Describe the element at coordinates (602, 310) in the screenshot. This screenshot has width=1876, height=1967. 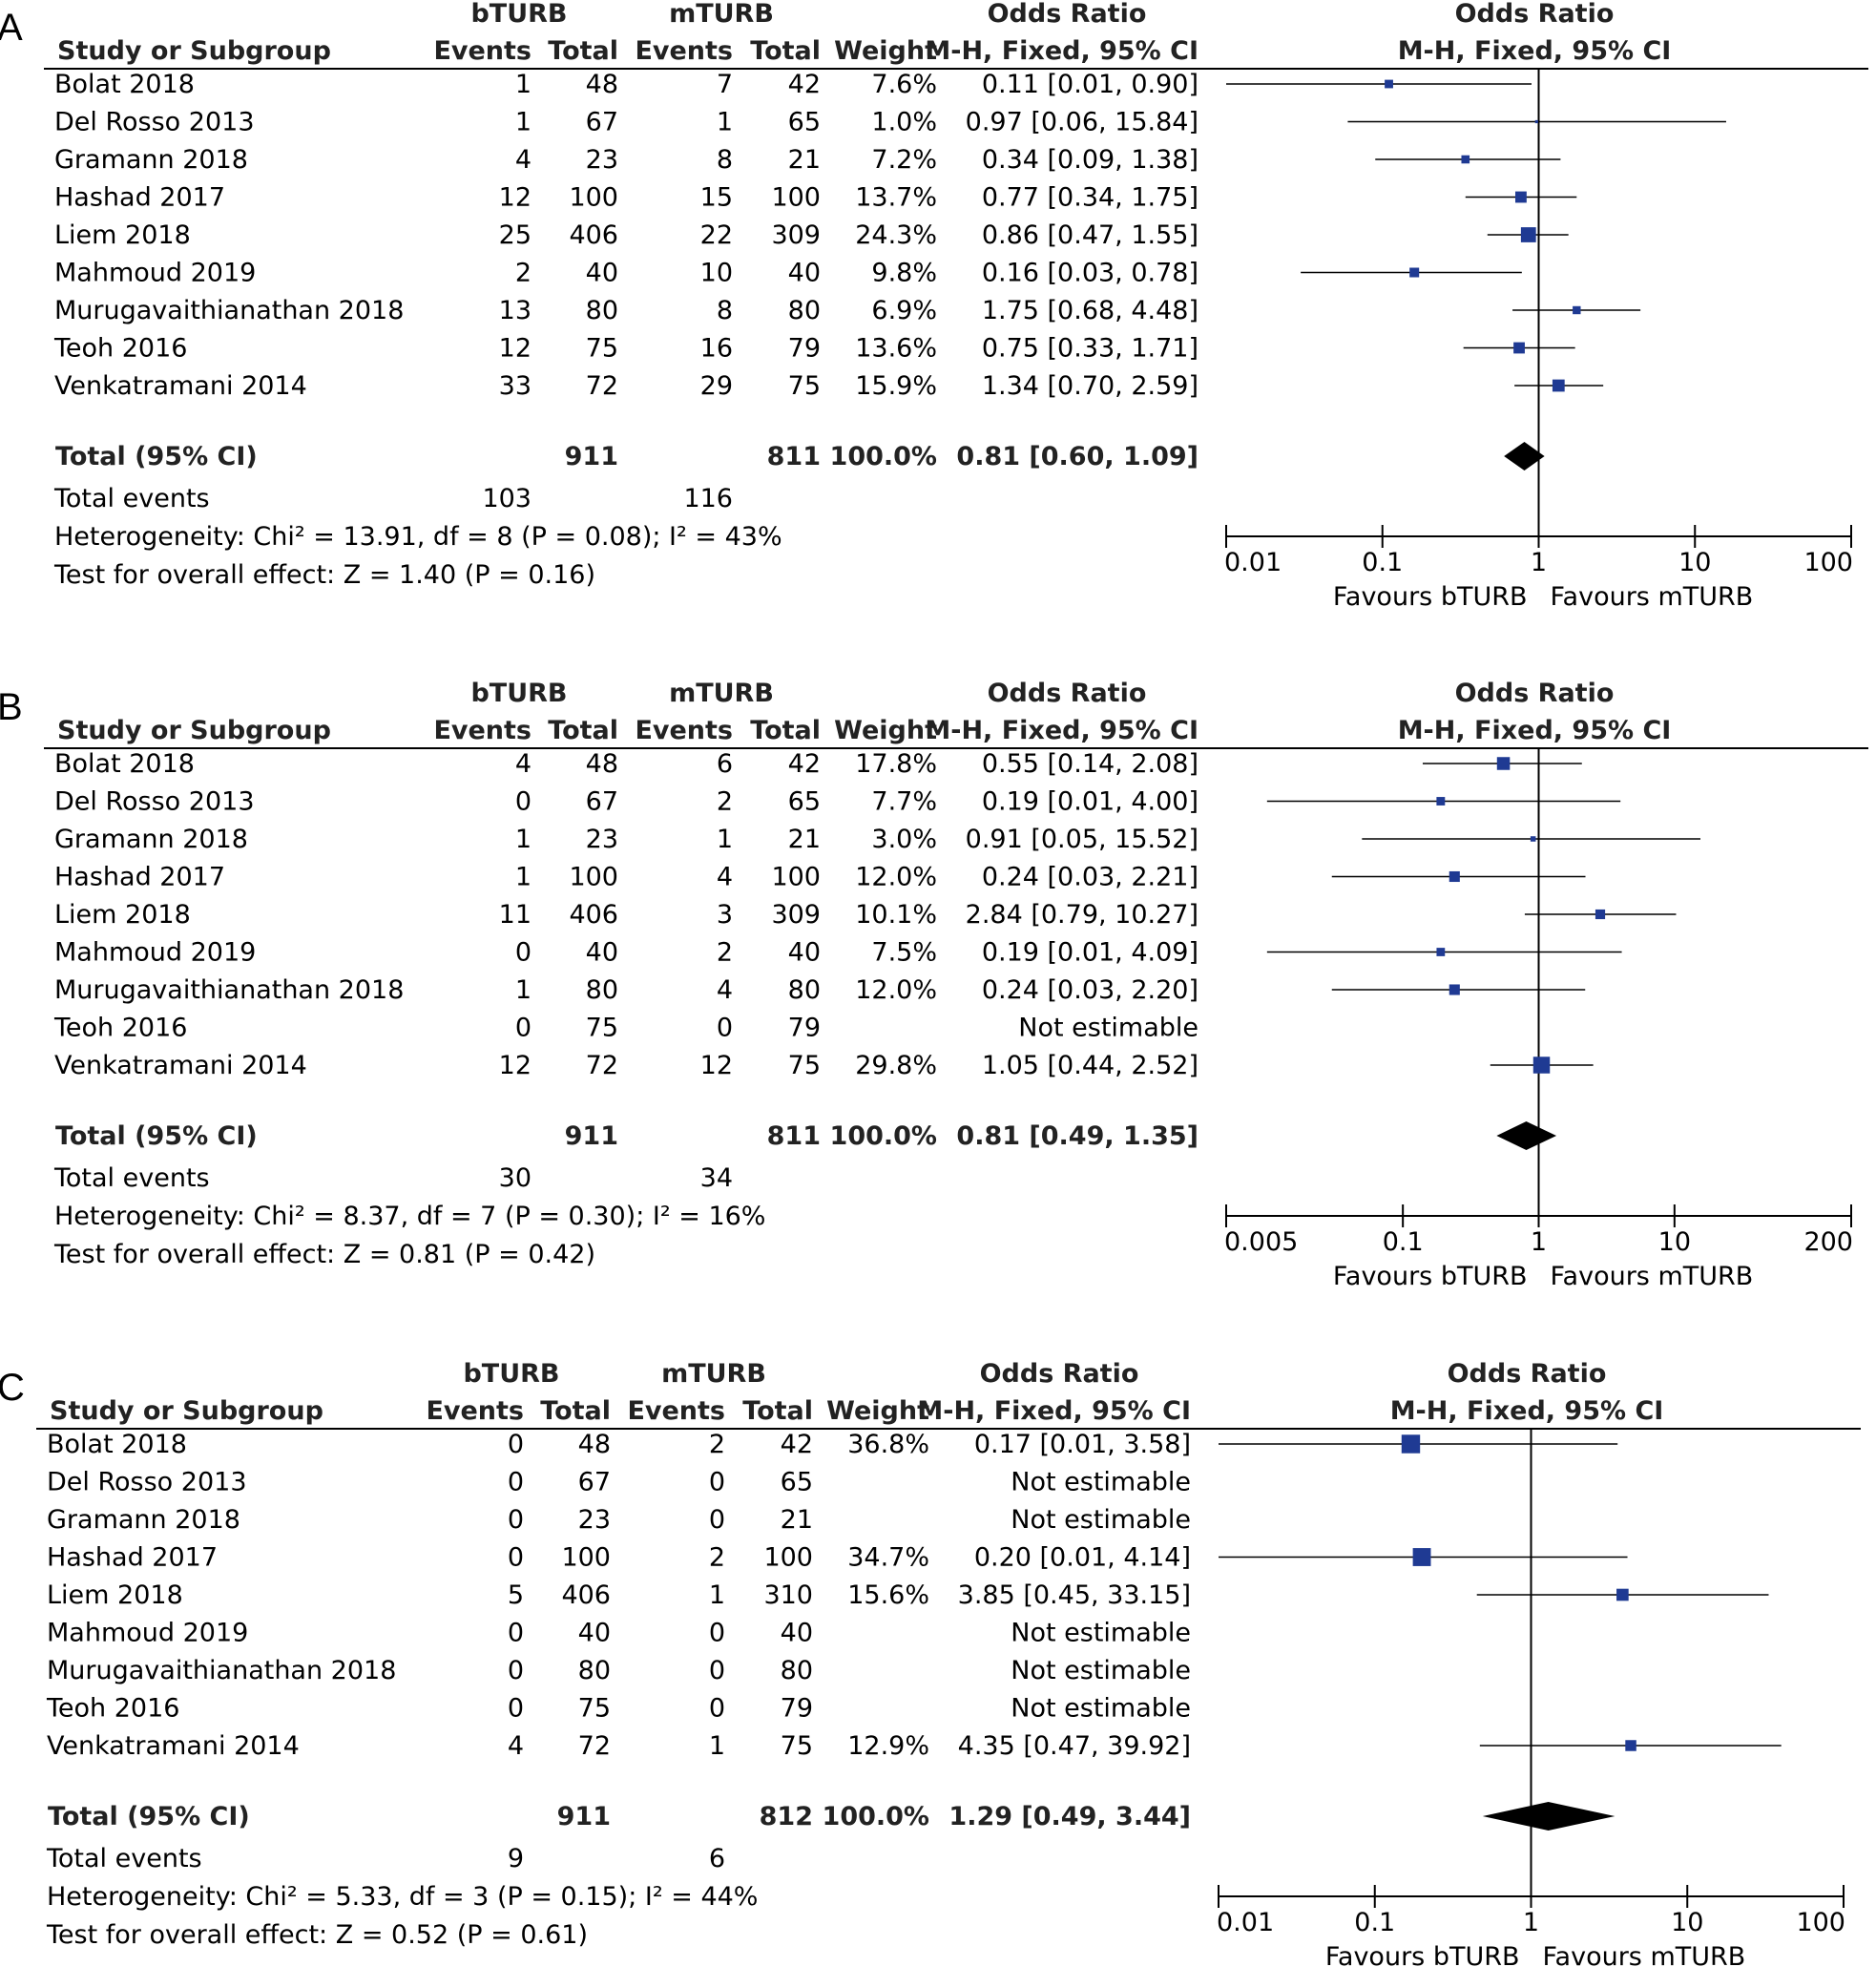
I see `total-group1: 80` at that location.